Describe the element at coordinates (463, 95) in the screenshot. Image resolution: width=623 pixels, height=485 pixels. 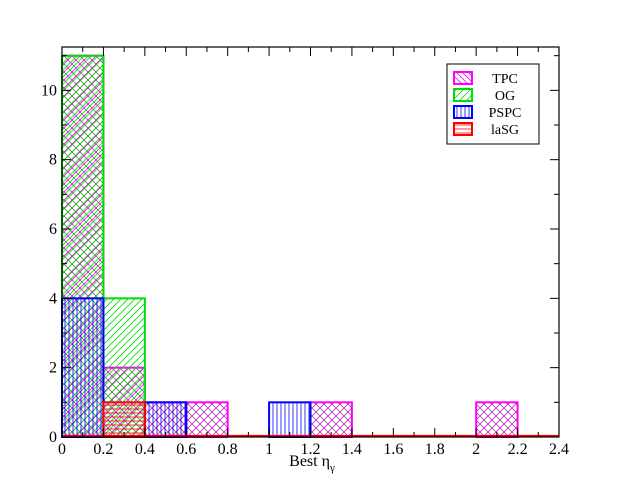
I see `legend-swatch-og` at that location.